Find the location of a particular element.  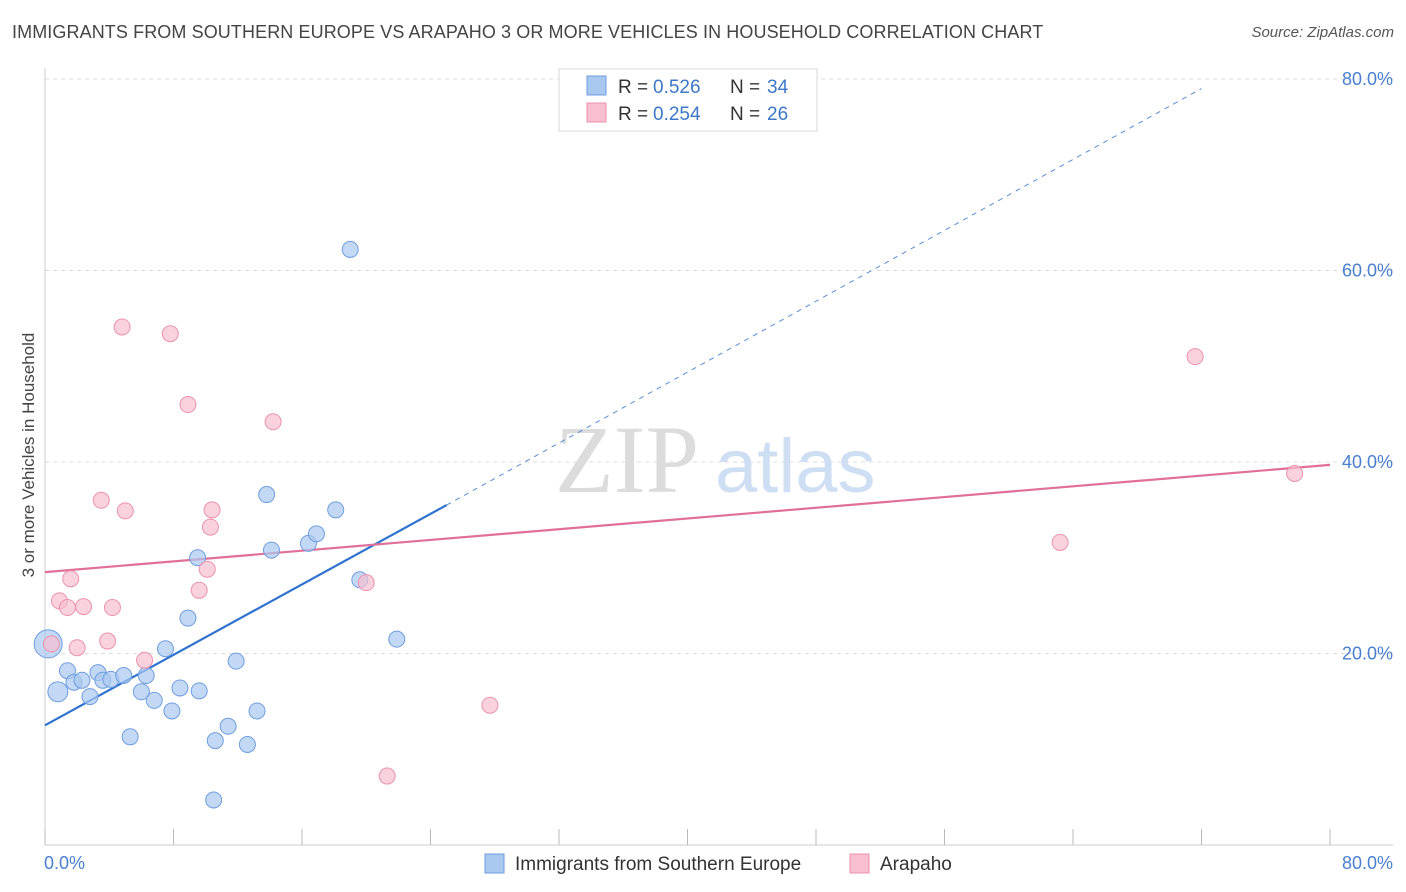

bottom-legend: Immigrants from Southern Europe Arapaho is located at coordinates (718, 864).